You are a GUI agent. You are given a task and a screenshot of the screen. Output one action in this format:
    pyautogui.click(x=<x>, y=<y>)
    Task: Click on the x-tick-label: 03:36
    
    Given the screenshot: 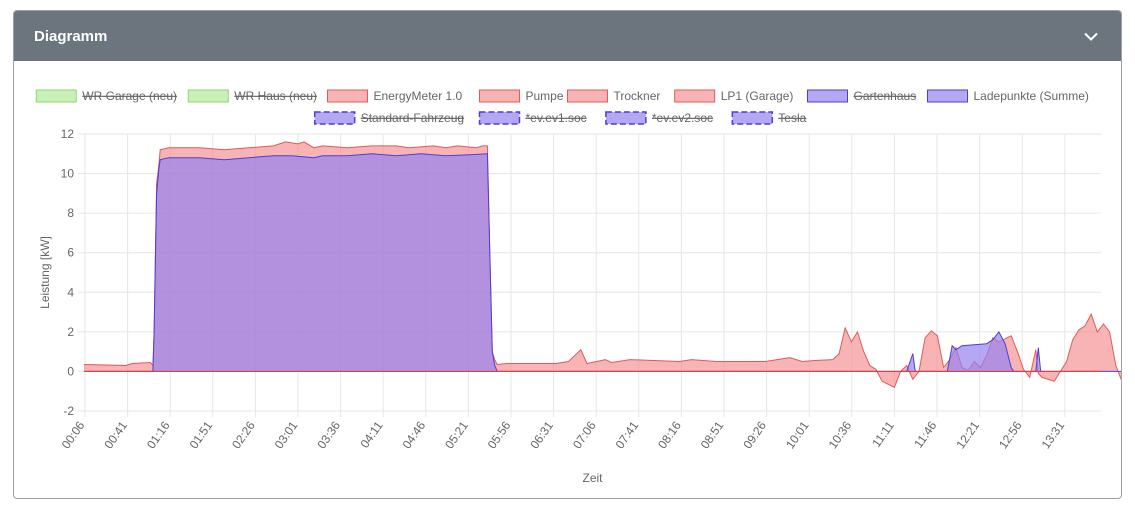 What is the action you would take?
    pyautogui.click(x=328, y=434)
    